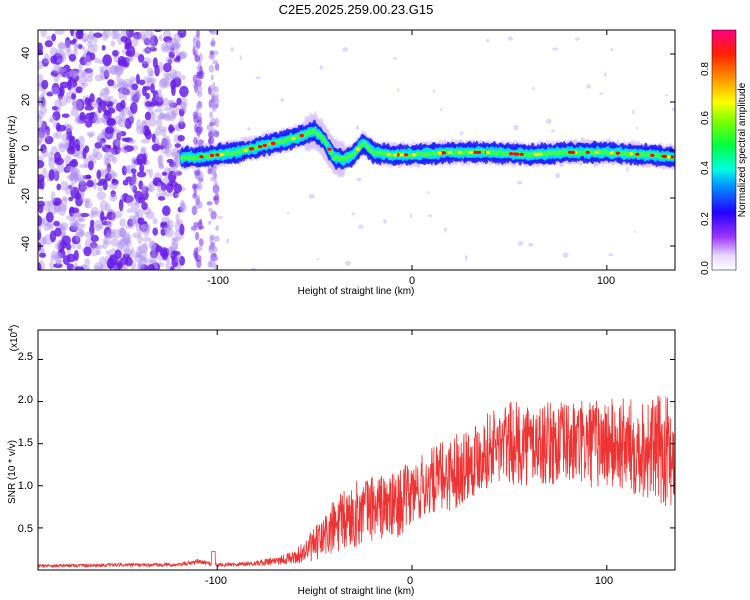 The width and height of the screenshot is (750, 600). What do you see at coordinates (705, 69) in the screenshot?
I see `colorbar-tick-0.8: 0.8` at bounding box center [705, 69].